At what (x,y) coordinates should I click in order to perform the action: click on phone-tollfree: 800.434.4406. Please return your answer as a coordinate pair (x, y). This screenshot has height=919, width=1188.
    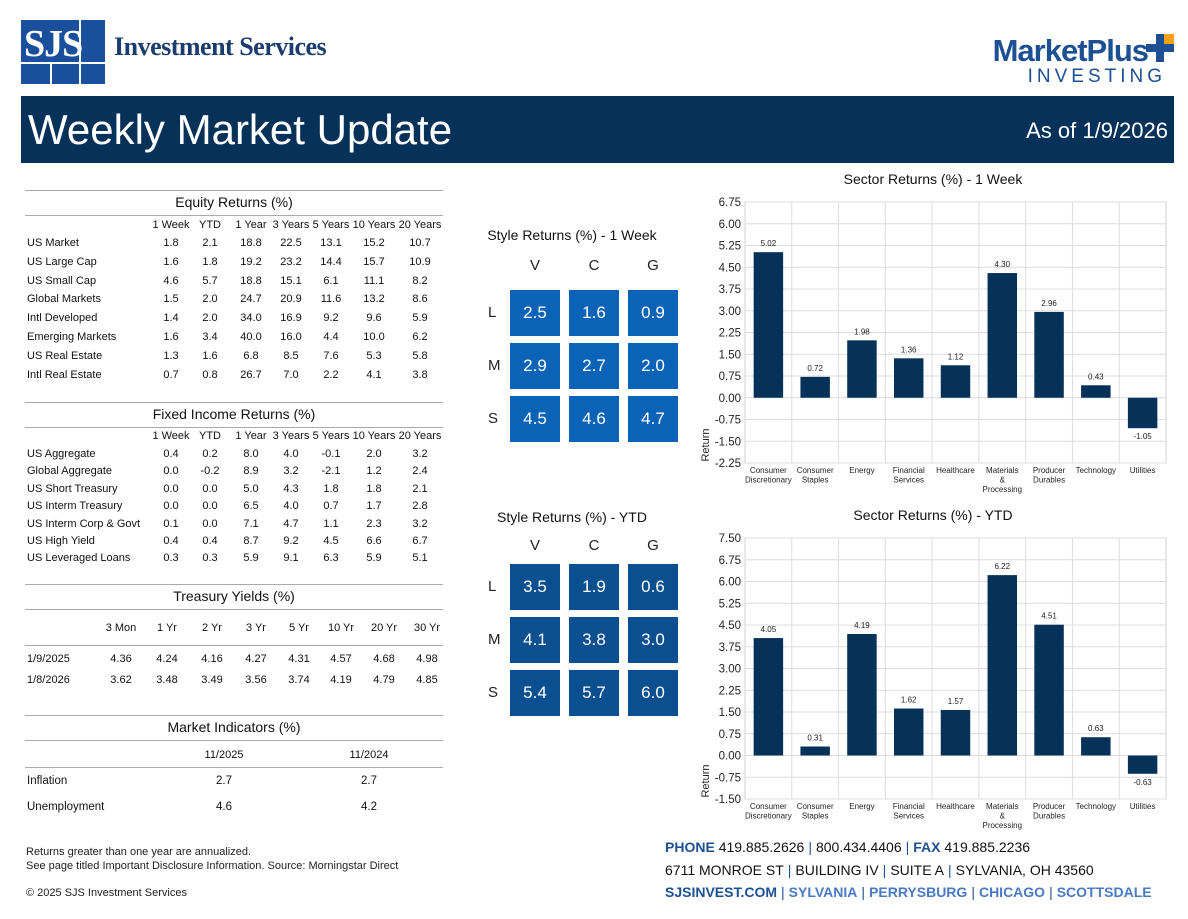
    Looking at the image, I should click on (858, 847).